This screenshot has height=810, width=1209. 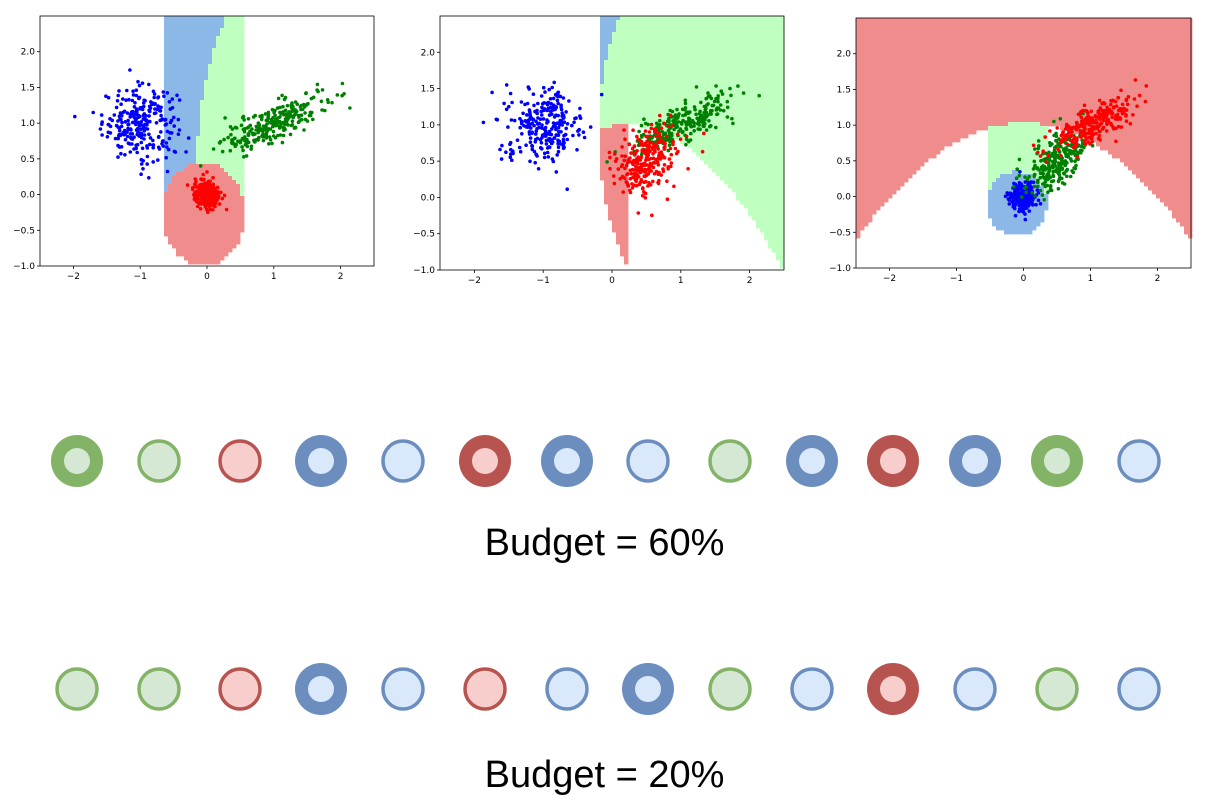 I want to click on y-tick-label: 0.5, so click(x=844, y=162).